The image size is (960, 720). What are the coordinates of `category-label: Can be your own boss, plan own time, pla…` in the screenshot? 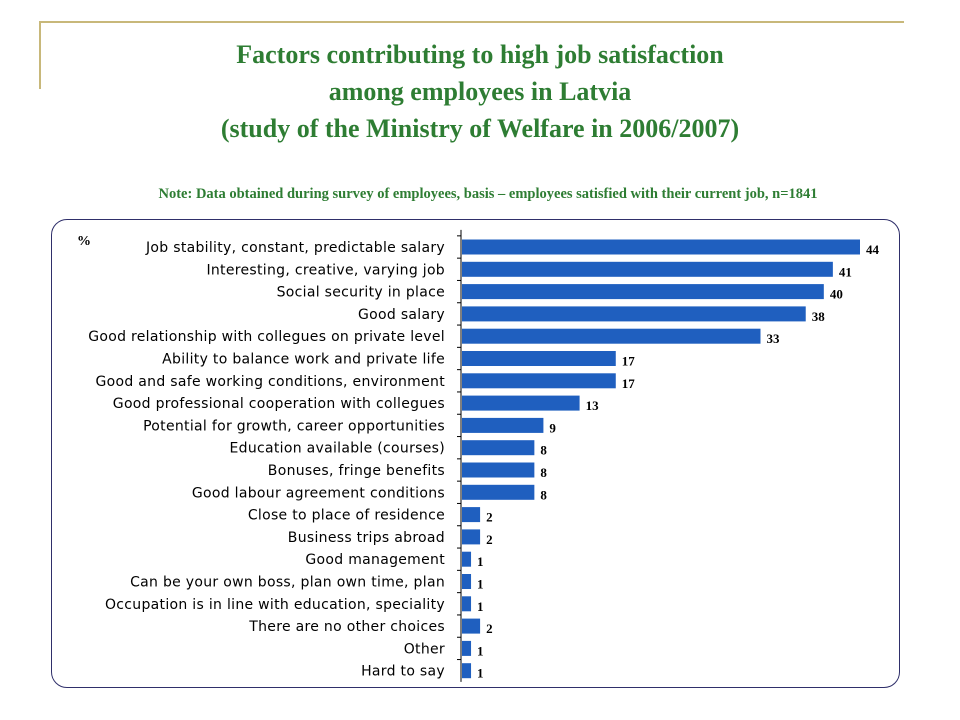 It's located at (287, 583).